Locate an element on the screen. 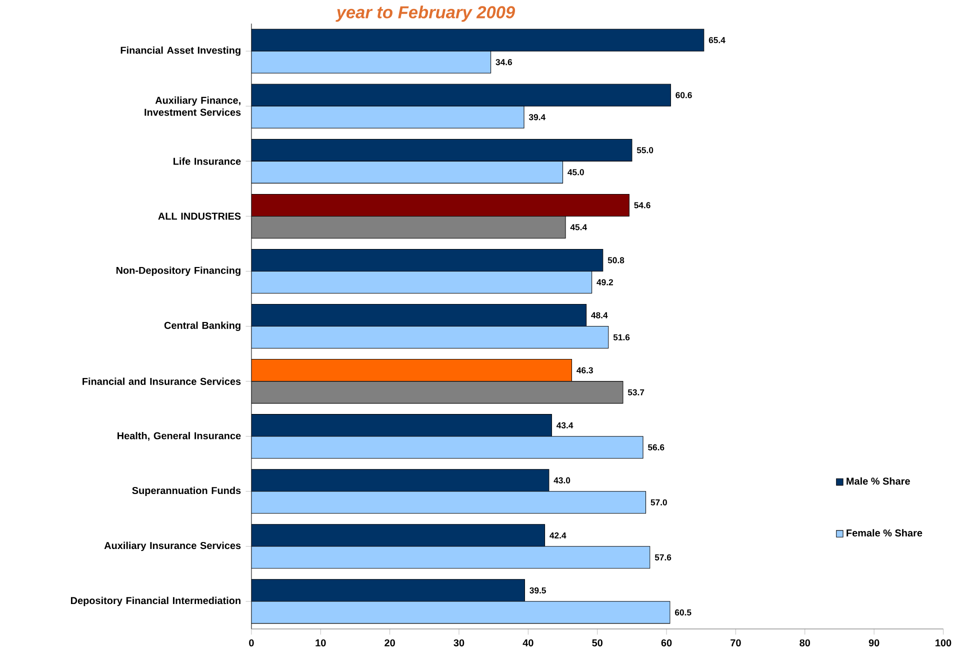 The image size is (956, 652). x-tick-label: 10 is located at coordinates (321, 643).